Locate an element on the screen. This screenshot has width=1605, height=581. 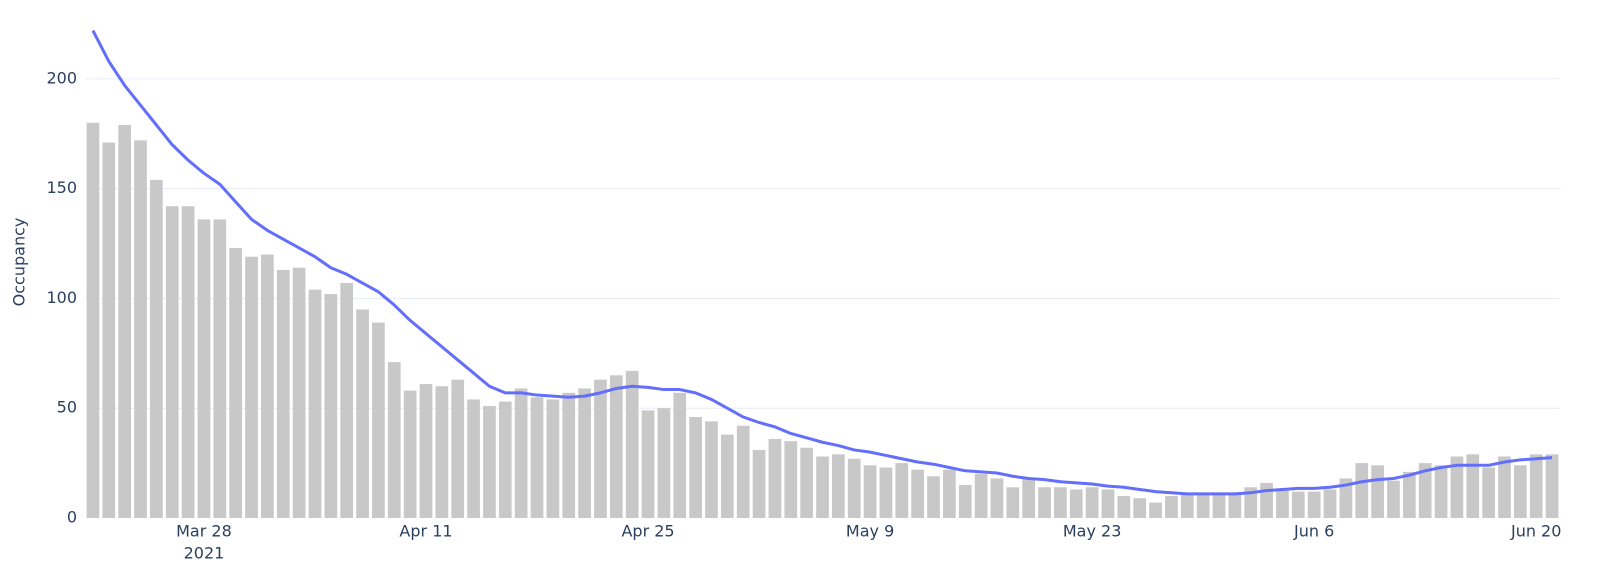
y-tick-label: 150 is located at coordinates (61, 187).